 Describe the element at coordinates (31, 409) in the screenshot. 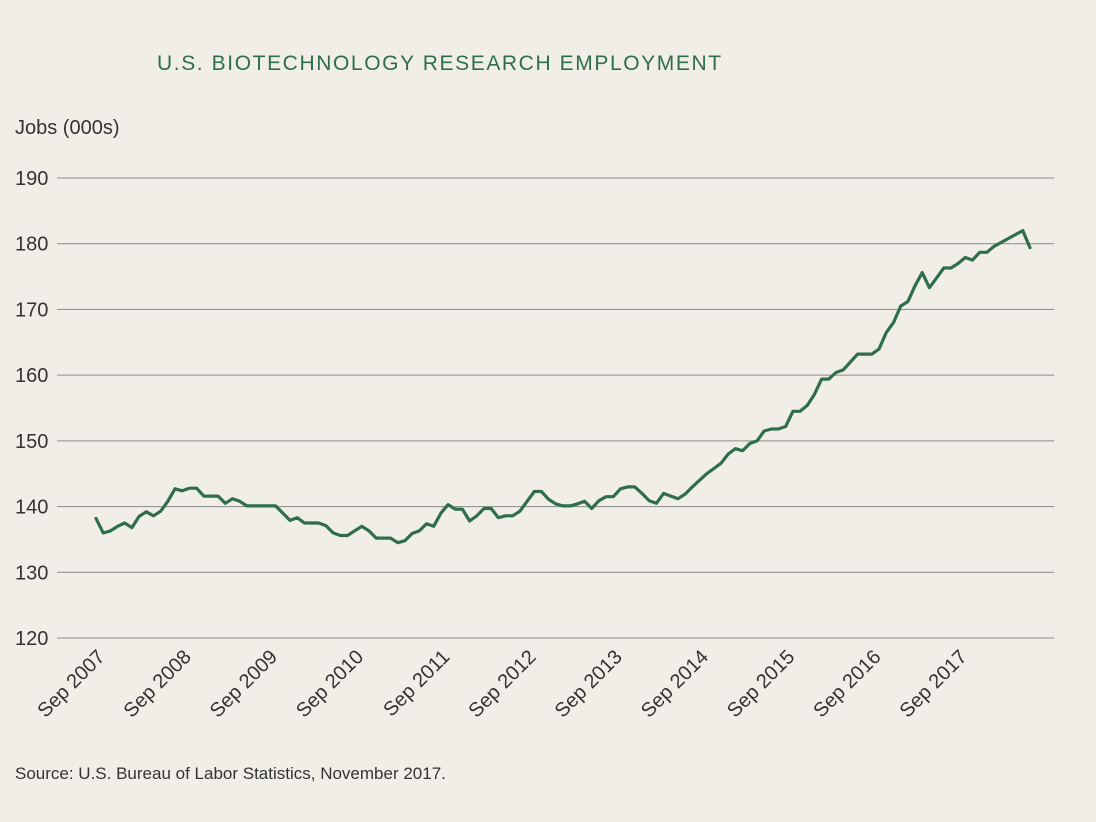

I see `y-tick-labels: 120 130 140 150 160 170 180 190` at that location.